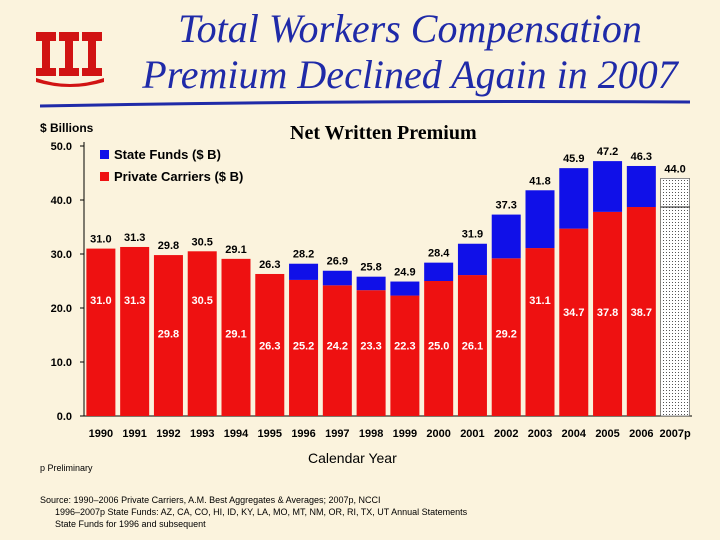 This screenshot has height=540, width=720. What do you see at coordinates (178, 176) in the screenshot?
I see `legend-label-private: Private Carriers ($ B)` at bounding box center [178, 176].